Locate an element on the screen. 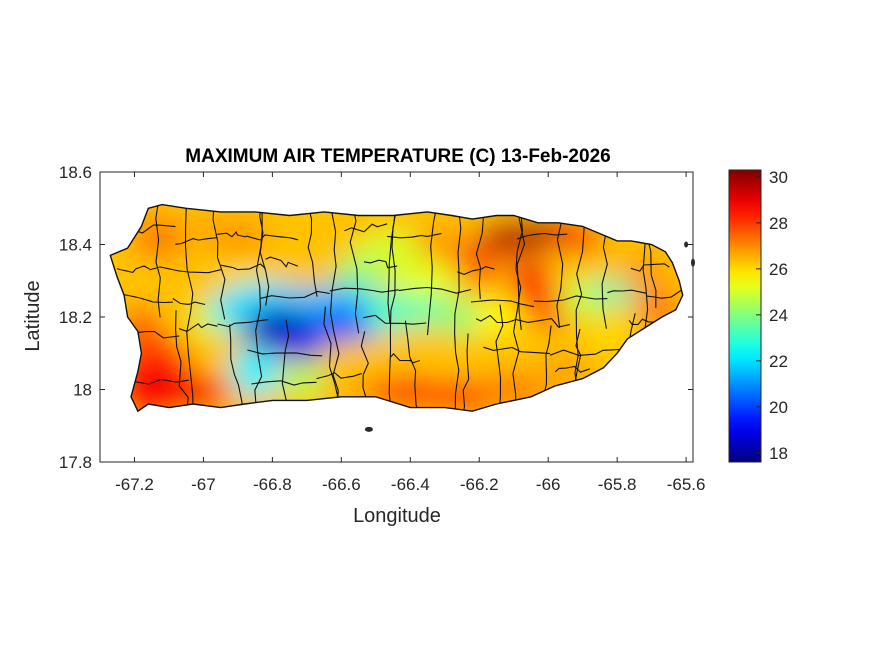  colorbar-ticks: 18 20 22 24 26 28 30 is located at coordinates (772, 315).